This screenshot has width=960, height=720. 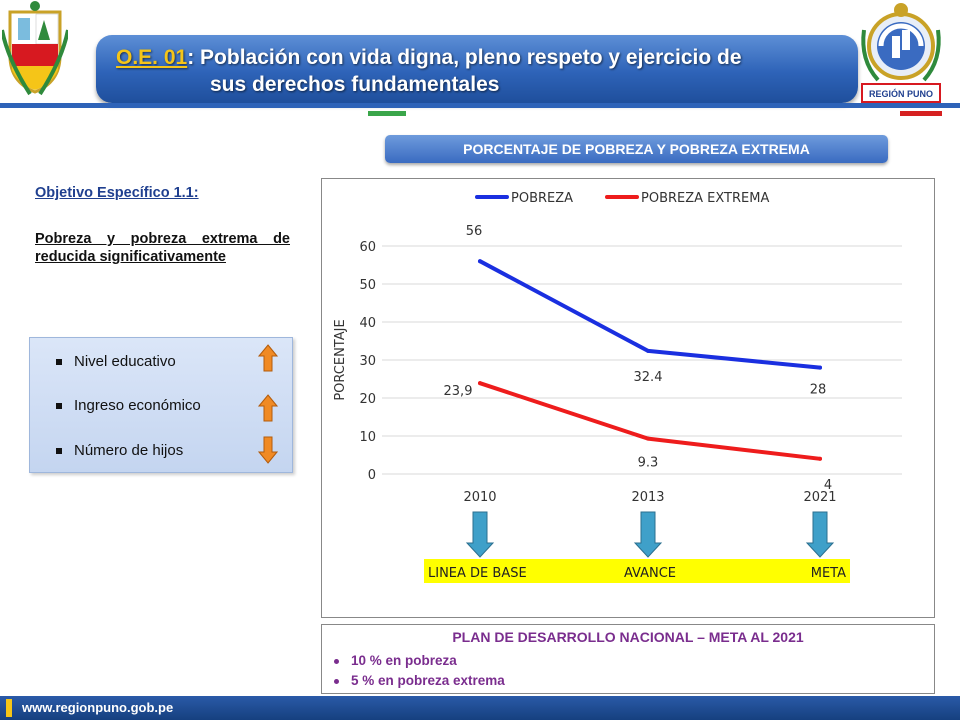 What do you see at coordinates (828, 485) in the screenshot?
I see `data-label: 4` at bounding box center [828, 485].